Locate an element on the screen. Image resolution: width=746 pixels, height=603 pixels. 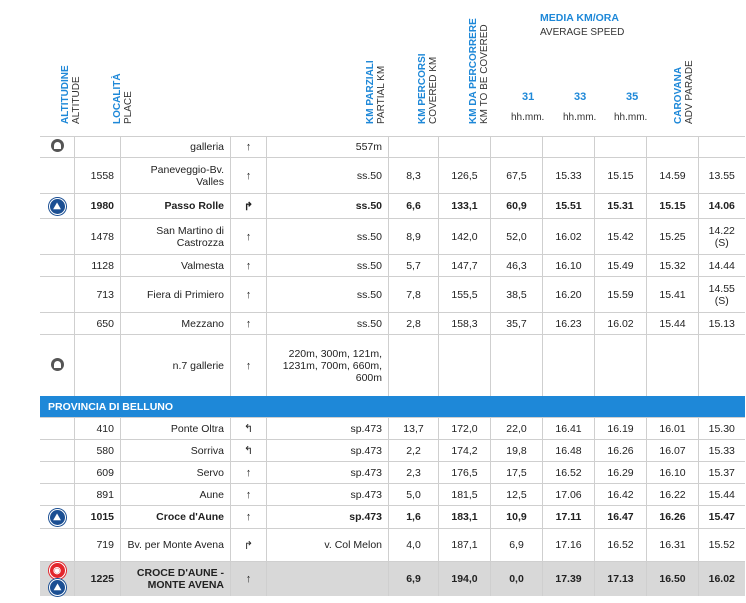
time-33-cell is located at coordinates (620, 147).